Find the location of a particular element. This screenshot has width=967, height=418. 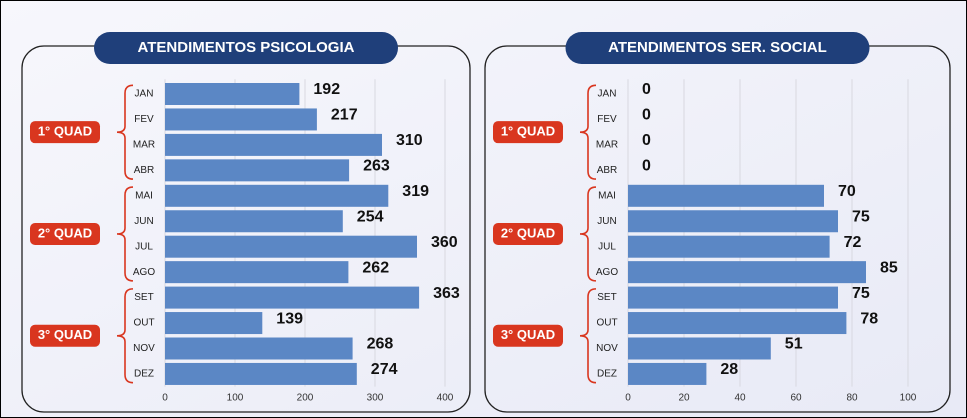

value-label: 319 is located at coordinates (415, 191).